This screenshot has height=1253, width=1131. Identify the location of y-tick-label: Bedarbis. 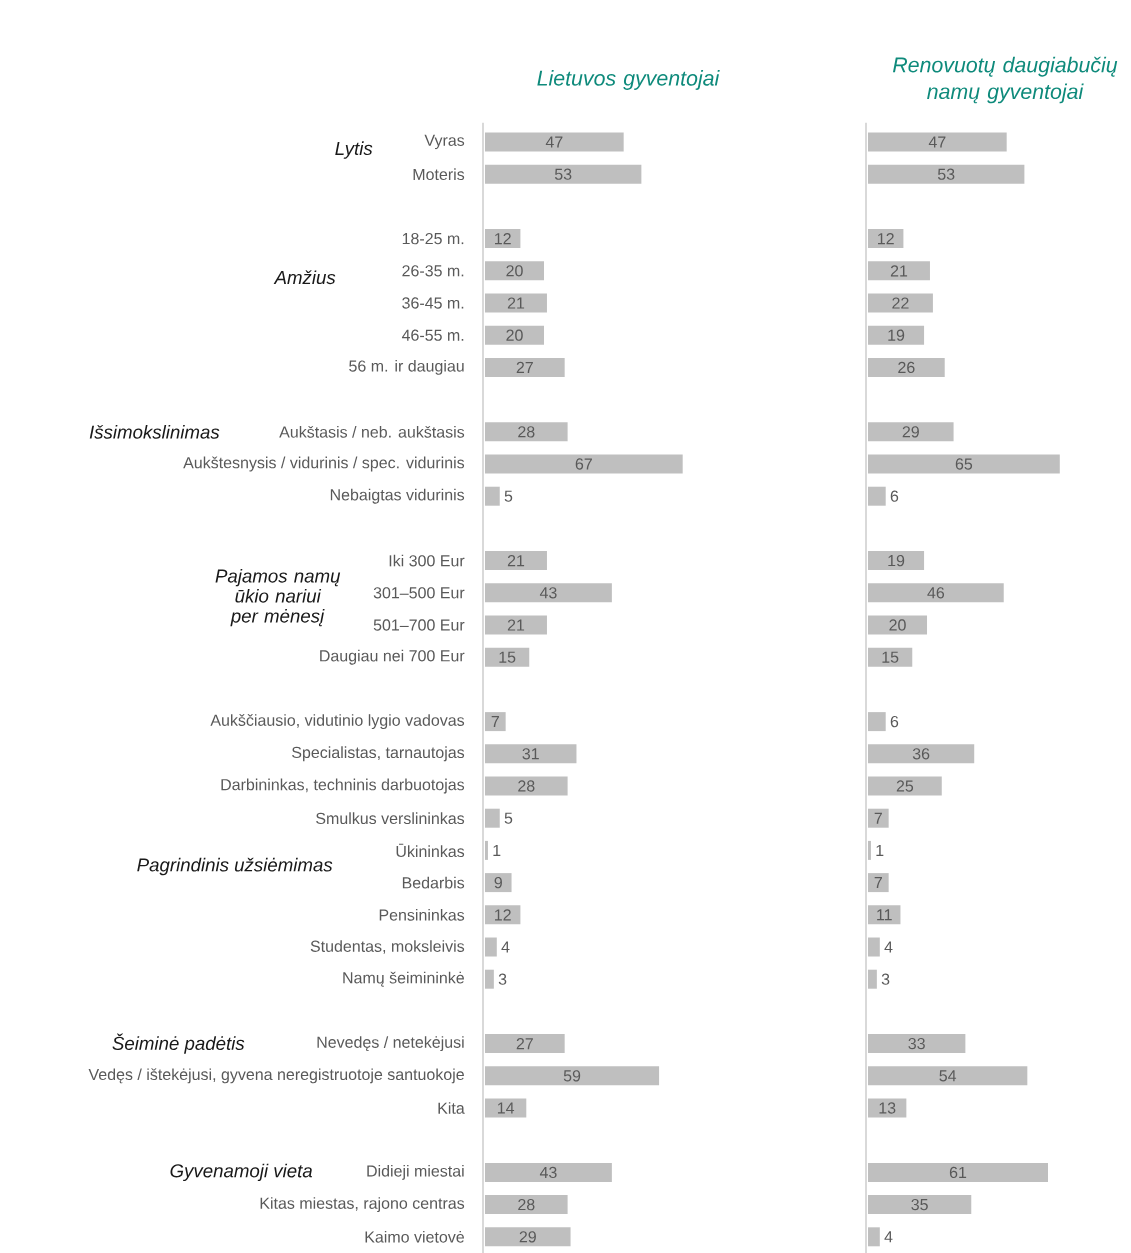
(433, 882).